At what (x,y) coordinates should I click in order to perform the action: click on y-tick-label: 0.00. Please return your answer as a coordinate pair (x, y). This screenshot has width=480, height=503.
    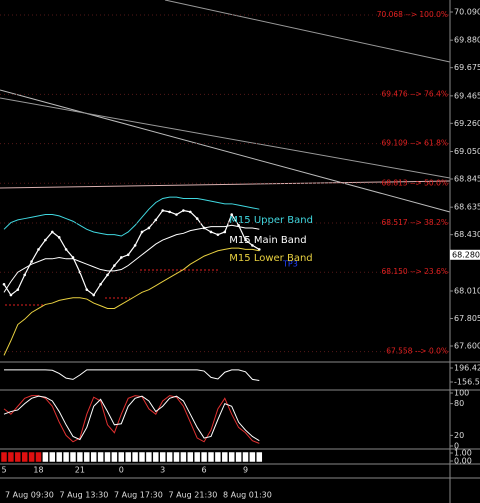
    Looking at the image, I should click on (463, 461).